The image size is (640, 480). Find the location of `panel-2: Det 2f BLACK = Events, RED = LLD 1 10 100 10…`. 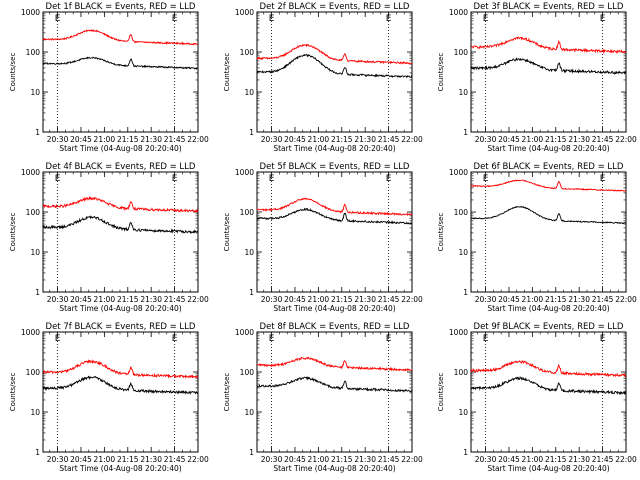

panel-2: Det 2f BLACK = Events, RED = LLD 1 10 100 10… is located at coordinates (323, 77).